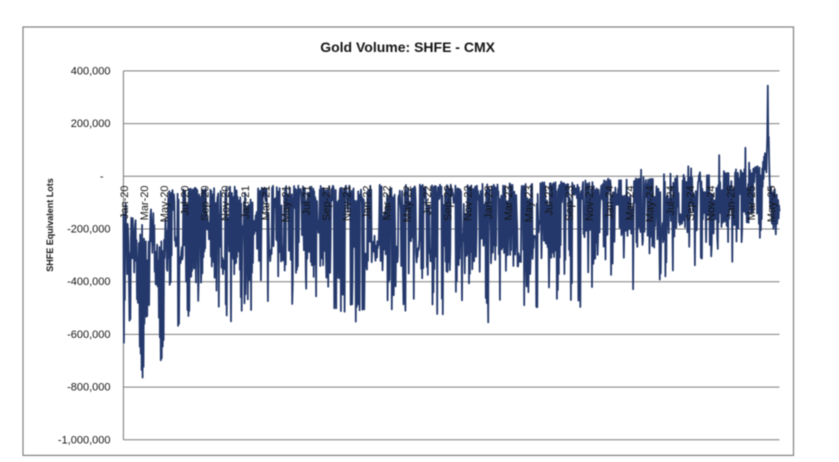 The height and width of the screenshot is (462, 839). Describe the element at coordinates (570, 203) in the screenshot. I see `svg-text: Sep-23` at that location.